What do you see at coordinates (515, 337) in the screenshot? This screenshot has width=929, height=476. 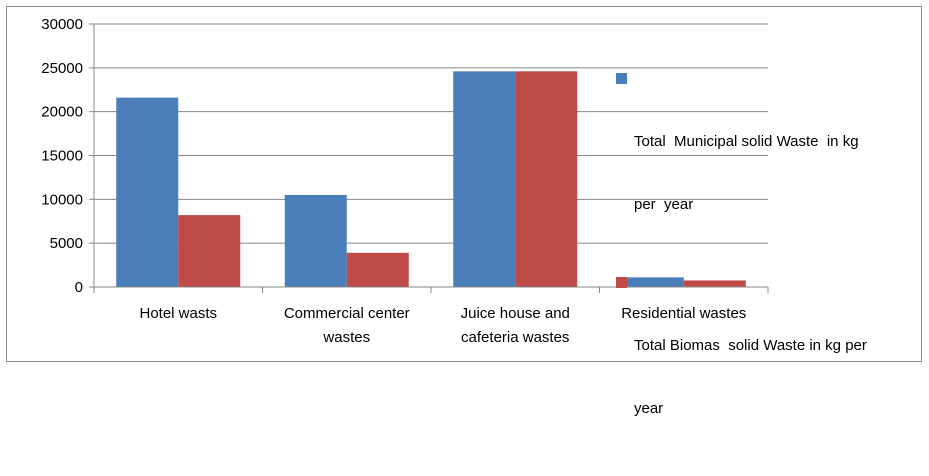 I see `x-tick-label: cafeteria wastes` at bounding box center [515, 337].